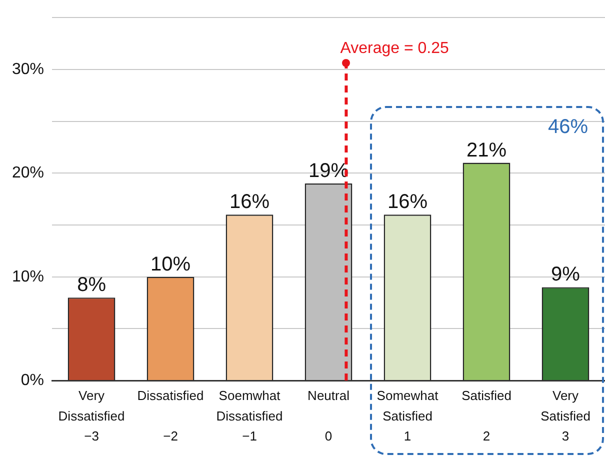 This screenshot has height=457, width=605. Describe the element at coordinates (486, 150) in the screenshot. I see `data-label: 21%` at that location.